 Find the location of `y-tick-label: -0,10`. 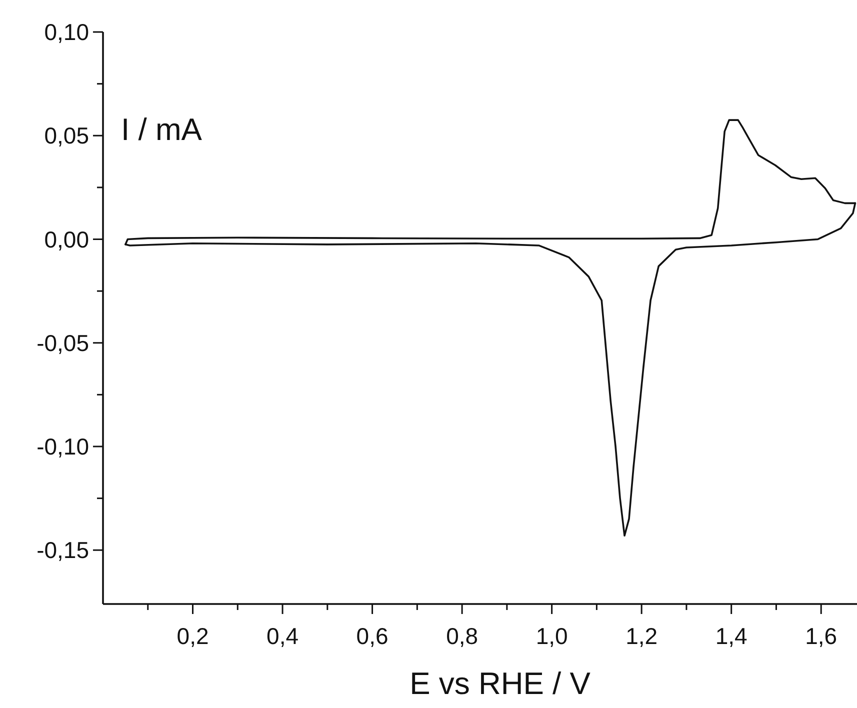

y-tick-label: -0,10 is located at coordinates (62, 447).